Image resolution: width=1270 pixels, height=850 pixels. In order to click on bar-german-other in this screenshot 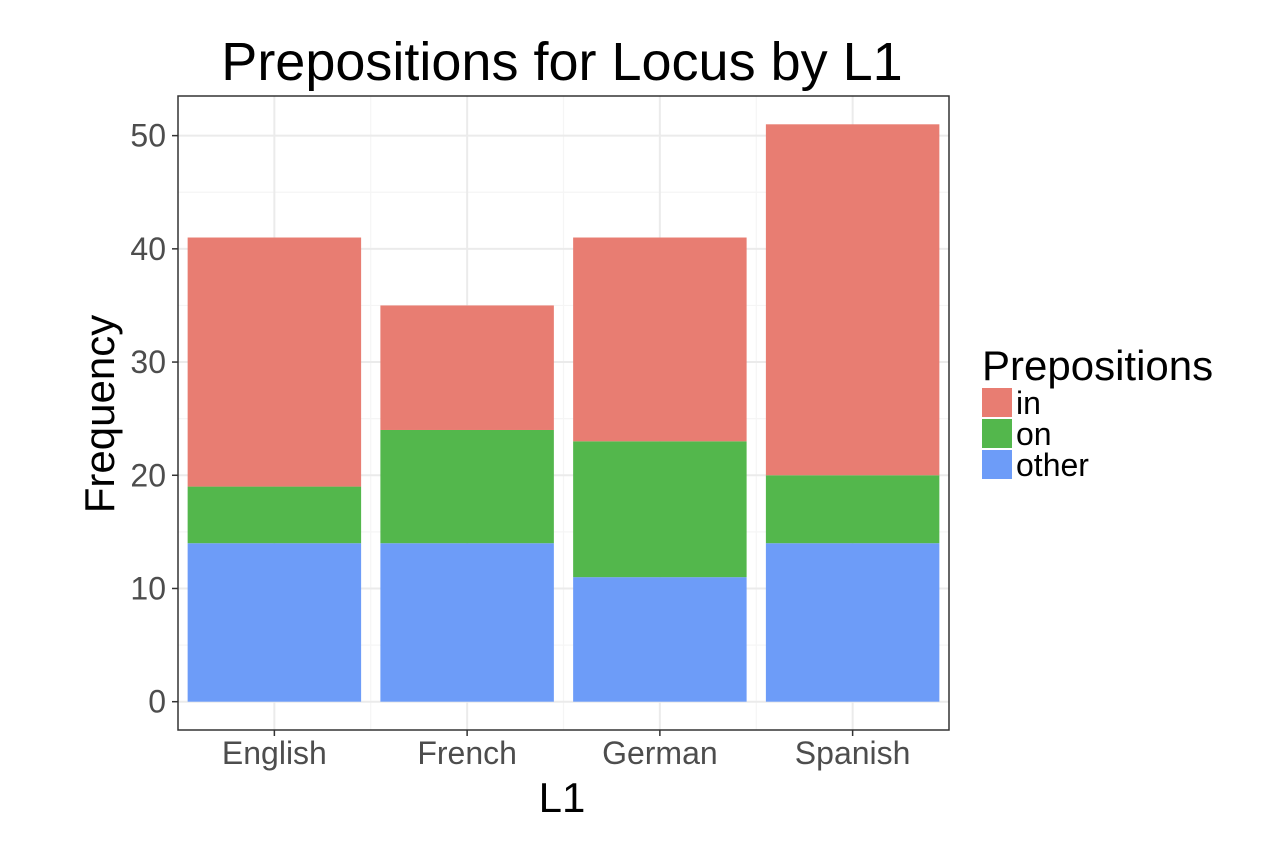, I will do `click(660, 639)`.